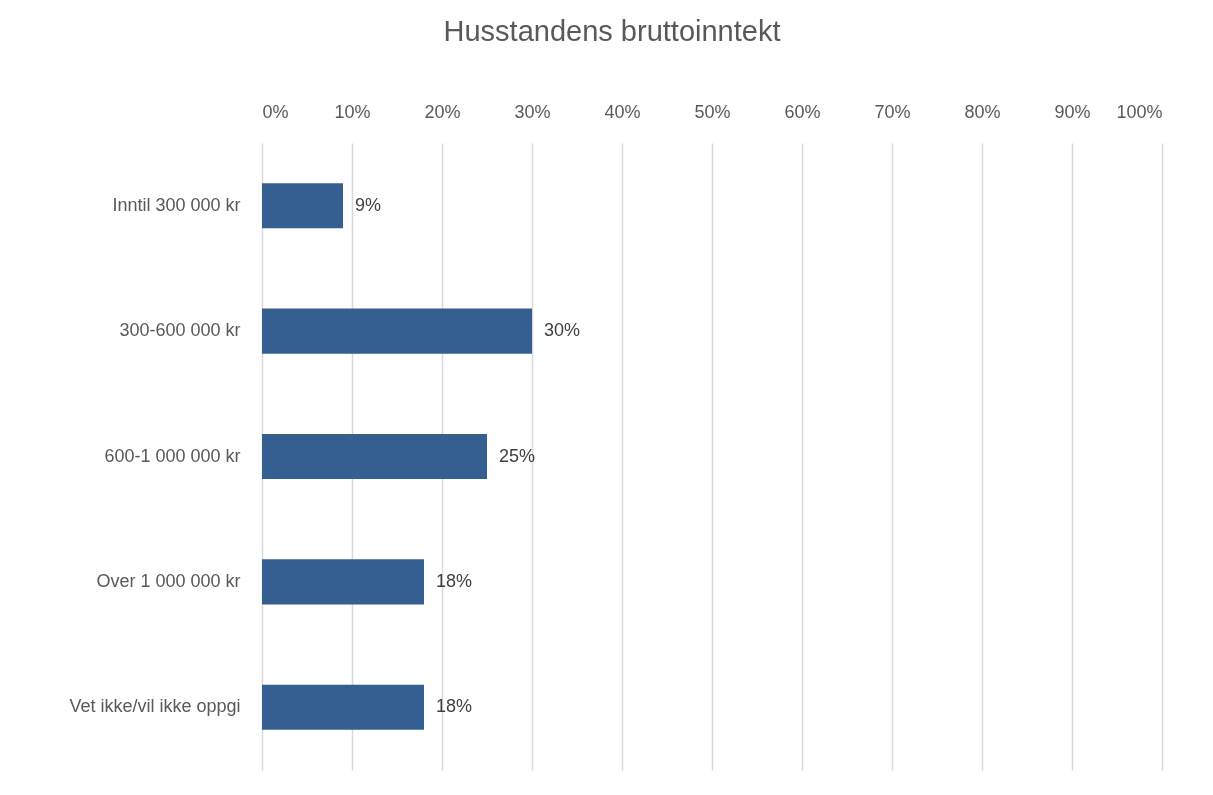 This screenshot has height=795, width=1213. What do you see at coordinates (562, 330) in the screenshot?
I see `data-label: 30%` at bounding box center [562, 330].